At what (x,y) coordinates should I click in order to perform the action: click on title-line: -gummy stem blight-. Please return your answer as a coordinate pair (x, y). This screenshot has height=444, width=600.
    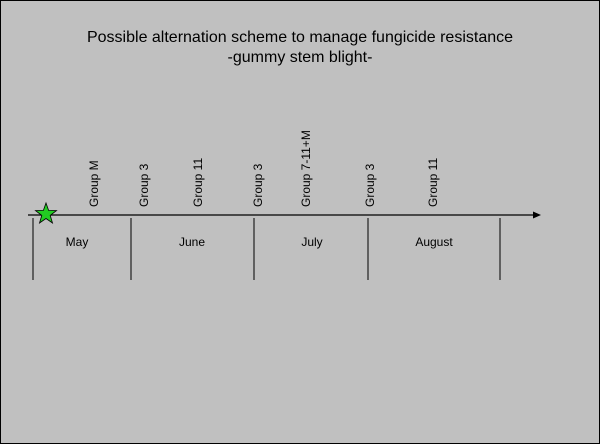
    Looking at the image, I should click on (300, 57).